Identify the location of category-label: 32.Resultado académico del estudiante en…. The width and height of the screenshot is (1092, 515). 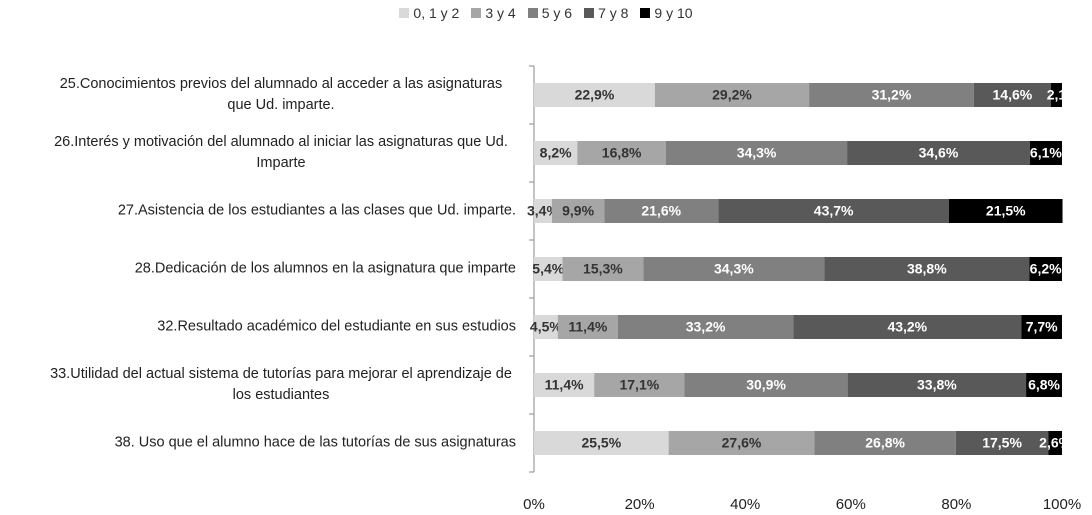
(336, 326).